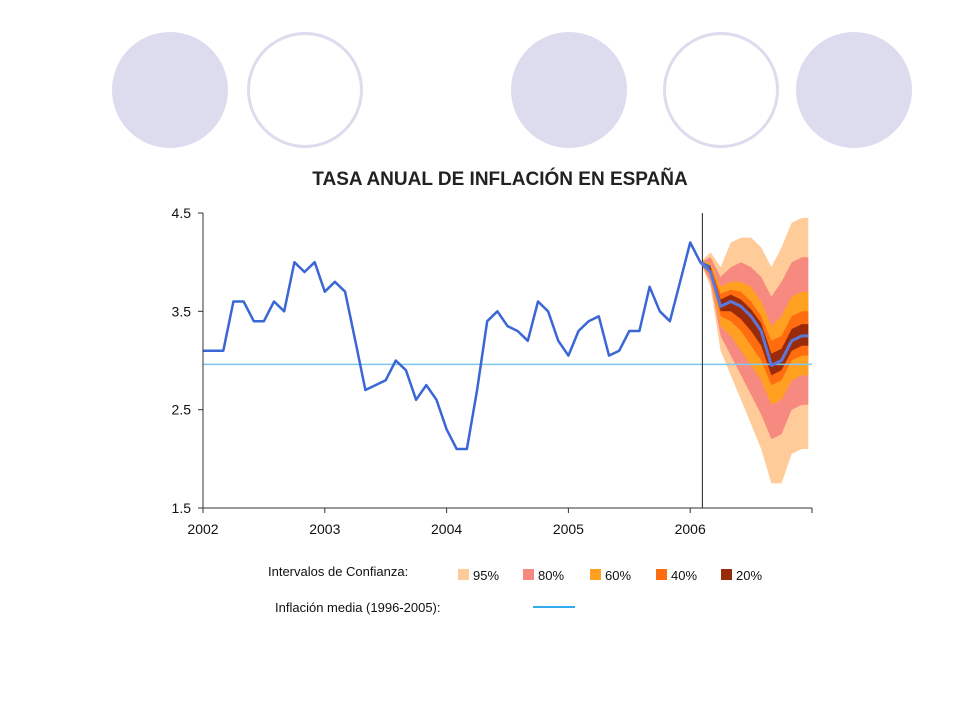  Describe the element at coordinates (338, 571) in the screenshot. I see `legend-intervals-label: Intervalos de Confianza:` at that location.